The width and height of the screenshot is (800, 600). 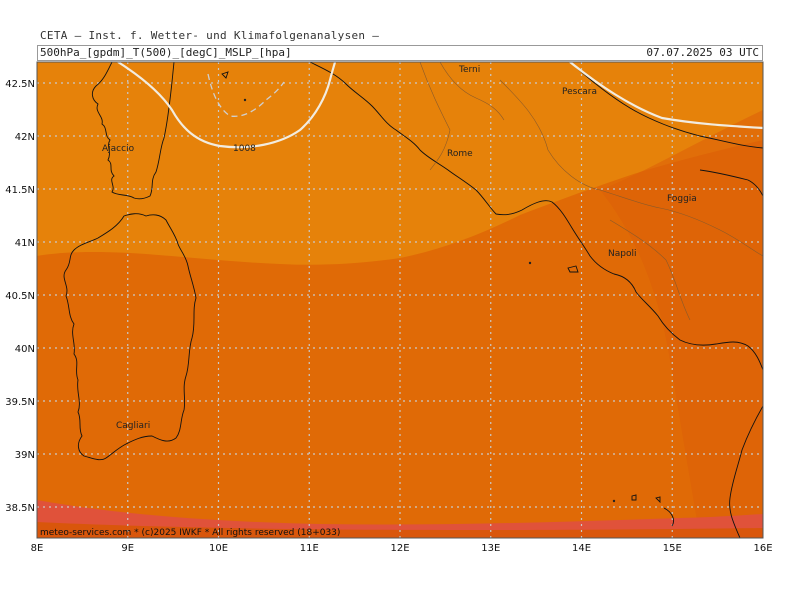 I want to click on city-label-foggia: Foggia, so click(x=682, y=199).